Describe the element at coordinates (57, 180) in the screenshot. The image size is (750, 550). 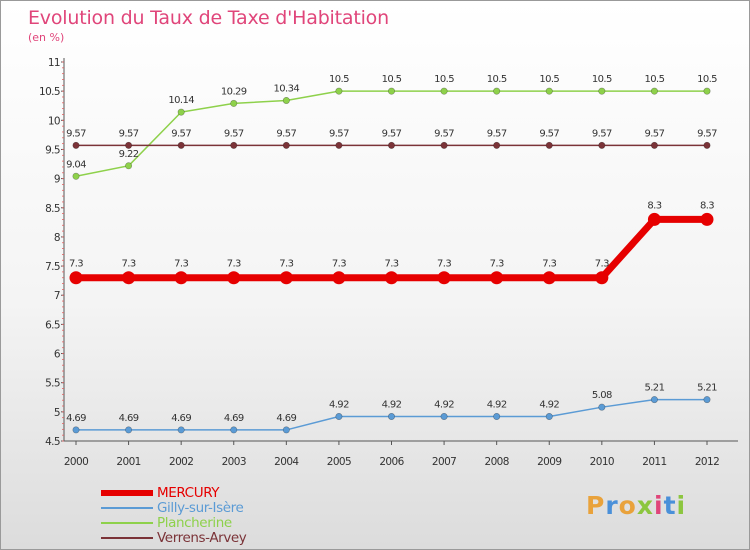
I see `y-tick-label: 9` at that location.